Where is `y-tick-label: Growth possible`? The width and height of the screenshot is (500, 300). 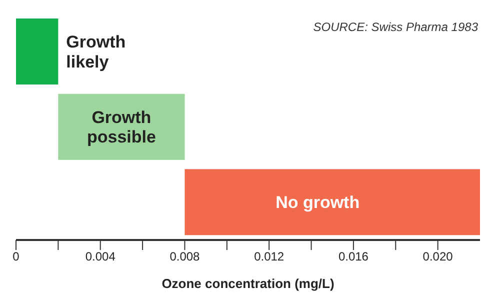 y-tick-label: Growth possible is located at coordinates (121, 127).